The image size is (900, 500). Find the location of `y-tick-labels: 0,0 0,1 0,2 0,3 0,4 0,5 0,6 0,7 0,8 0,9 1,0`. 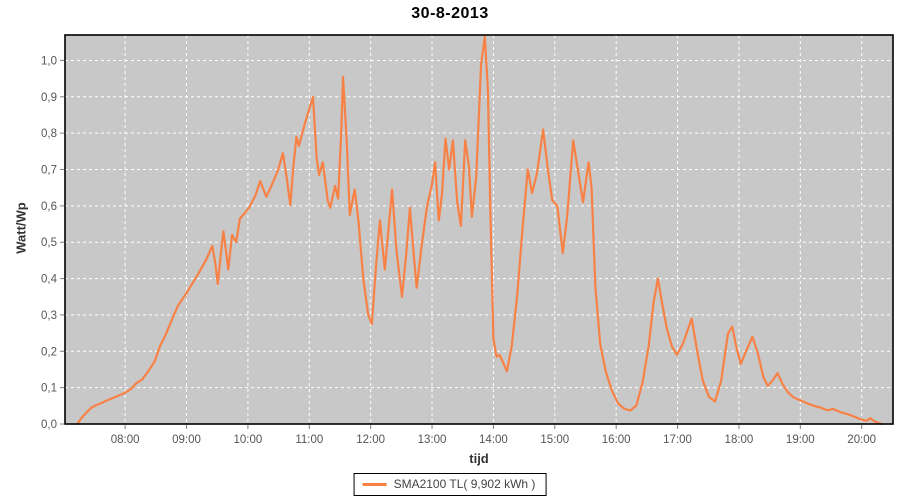

y-tick-labels: 0,0 0,1 0,2 0,3 0,4 0,5 0,6 0,7 0,8 0,9 1,0 is located at coordinates (49, 243).